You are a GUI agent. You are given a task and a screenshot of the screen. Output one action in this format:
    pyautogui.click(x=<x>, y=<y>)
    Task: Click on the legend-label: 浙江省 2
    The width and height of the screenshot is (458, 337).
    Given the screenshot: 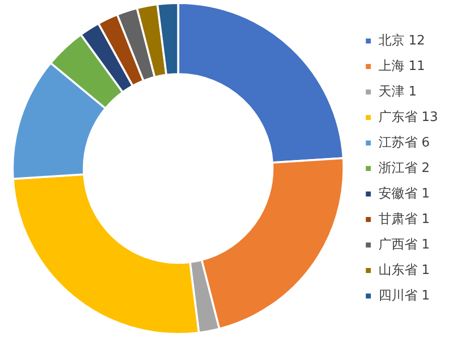 What is the action you would take?
    pyautogui.click(x=404, y=168)
    